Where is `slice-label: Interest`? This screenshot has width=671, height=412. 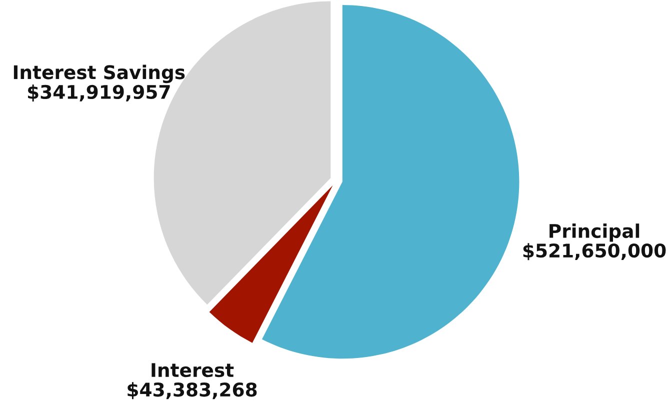
slice-label: Interest is located at coordinates (193, 370).